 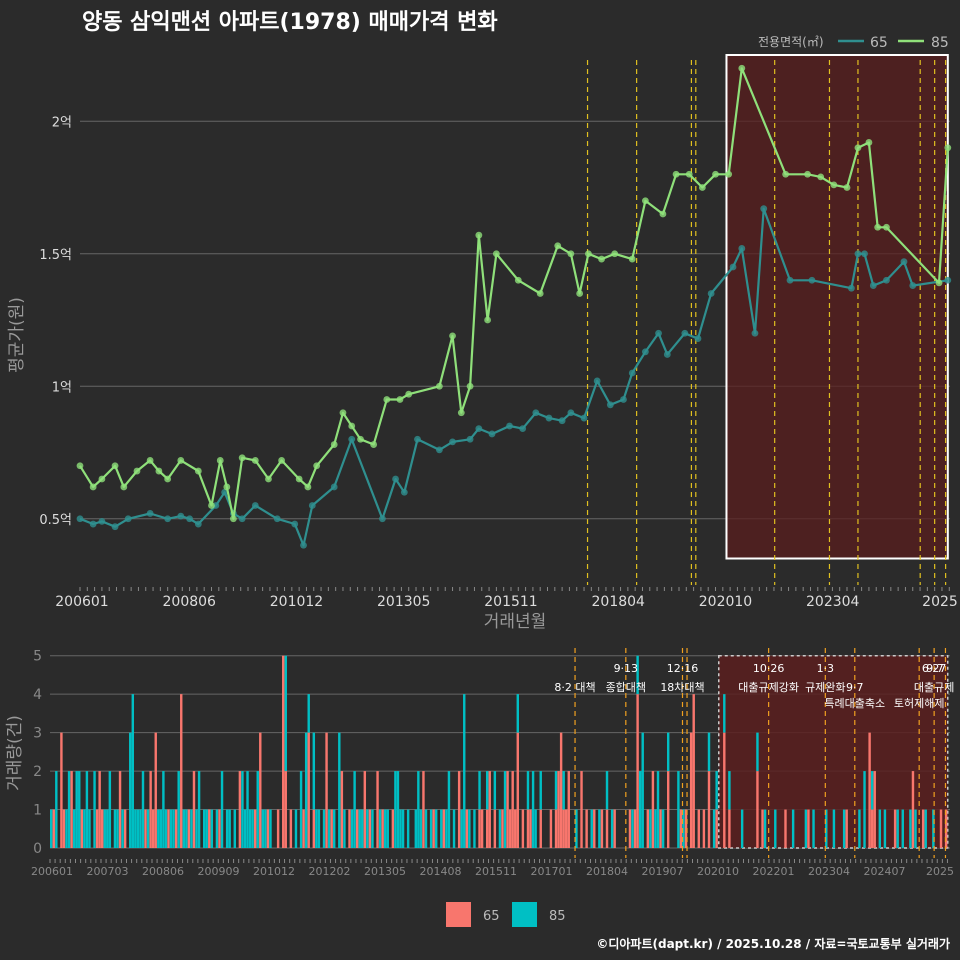 I want to click on legend-title: 전용면적(㎡), so click(x=791, y=42).